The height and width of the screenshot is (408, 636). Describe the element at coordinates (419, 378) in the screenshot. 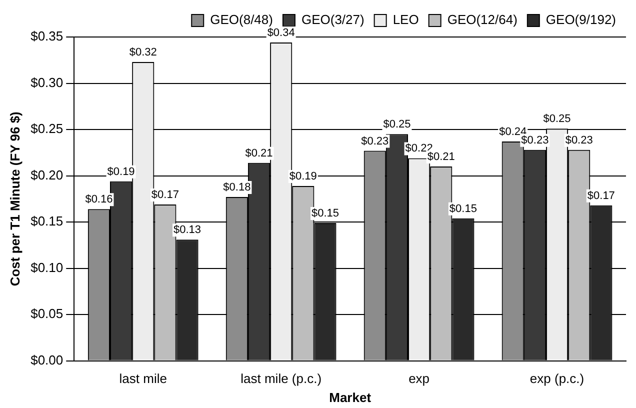

I see `x-tick-label: exp` at that location.